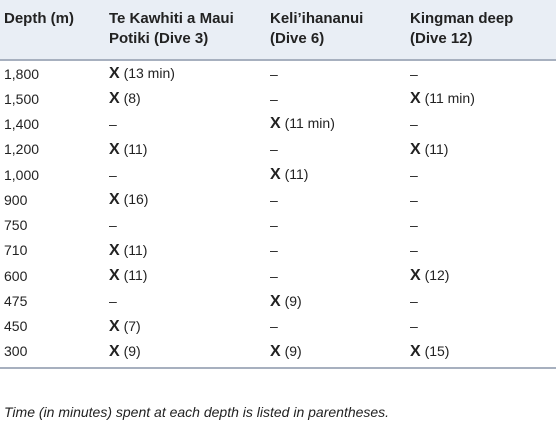 This screenshot has width=556, height=426. I want to click on depth-cell: 1,200, so click(22, 149).